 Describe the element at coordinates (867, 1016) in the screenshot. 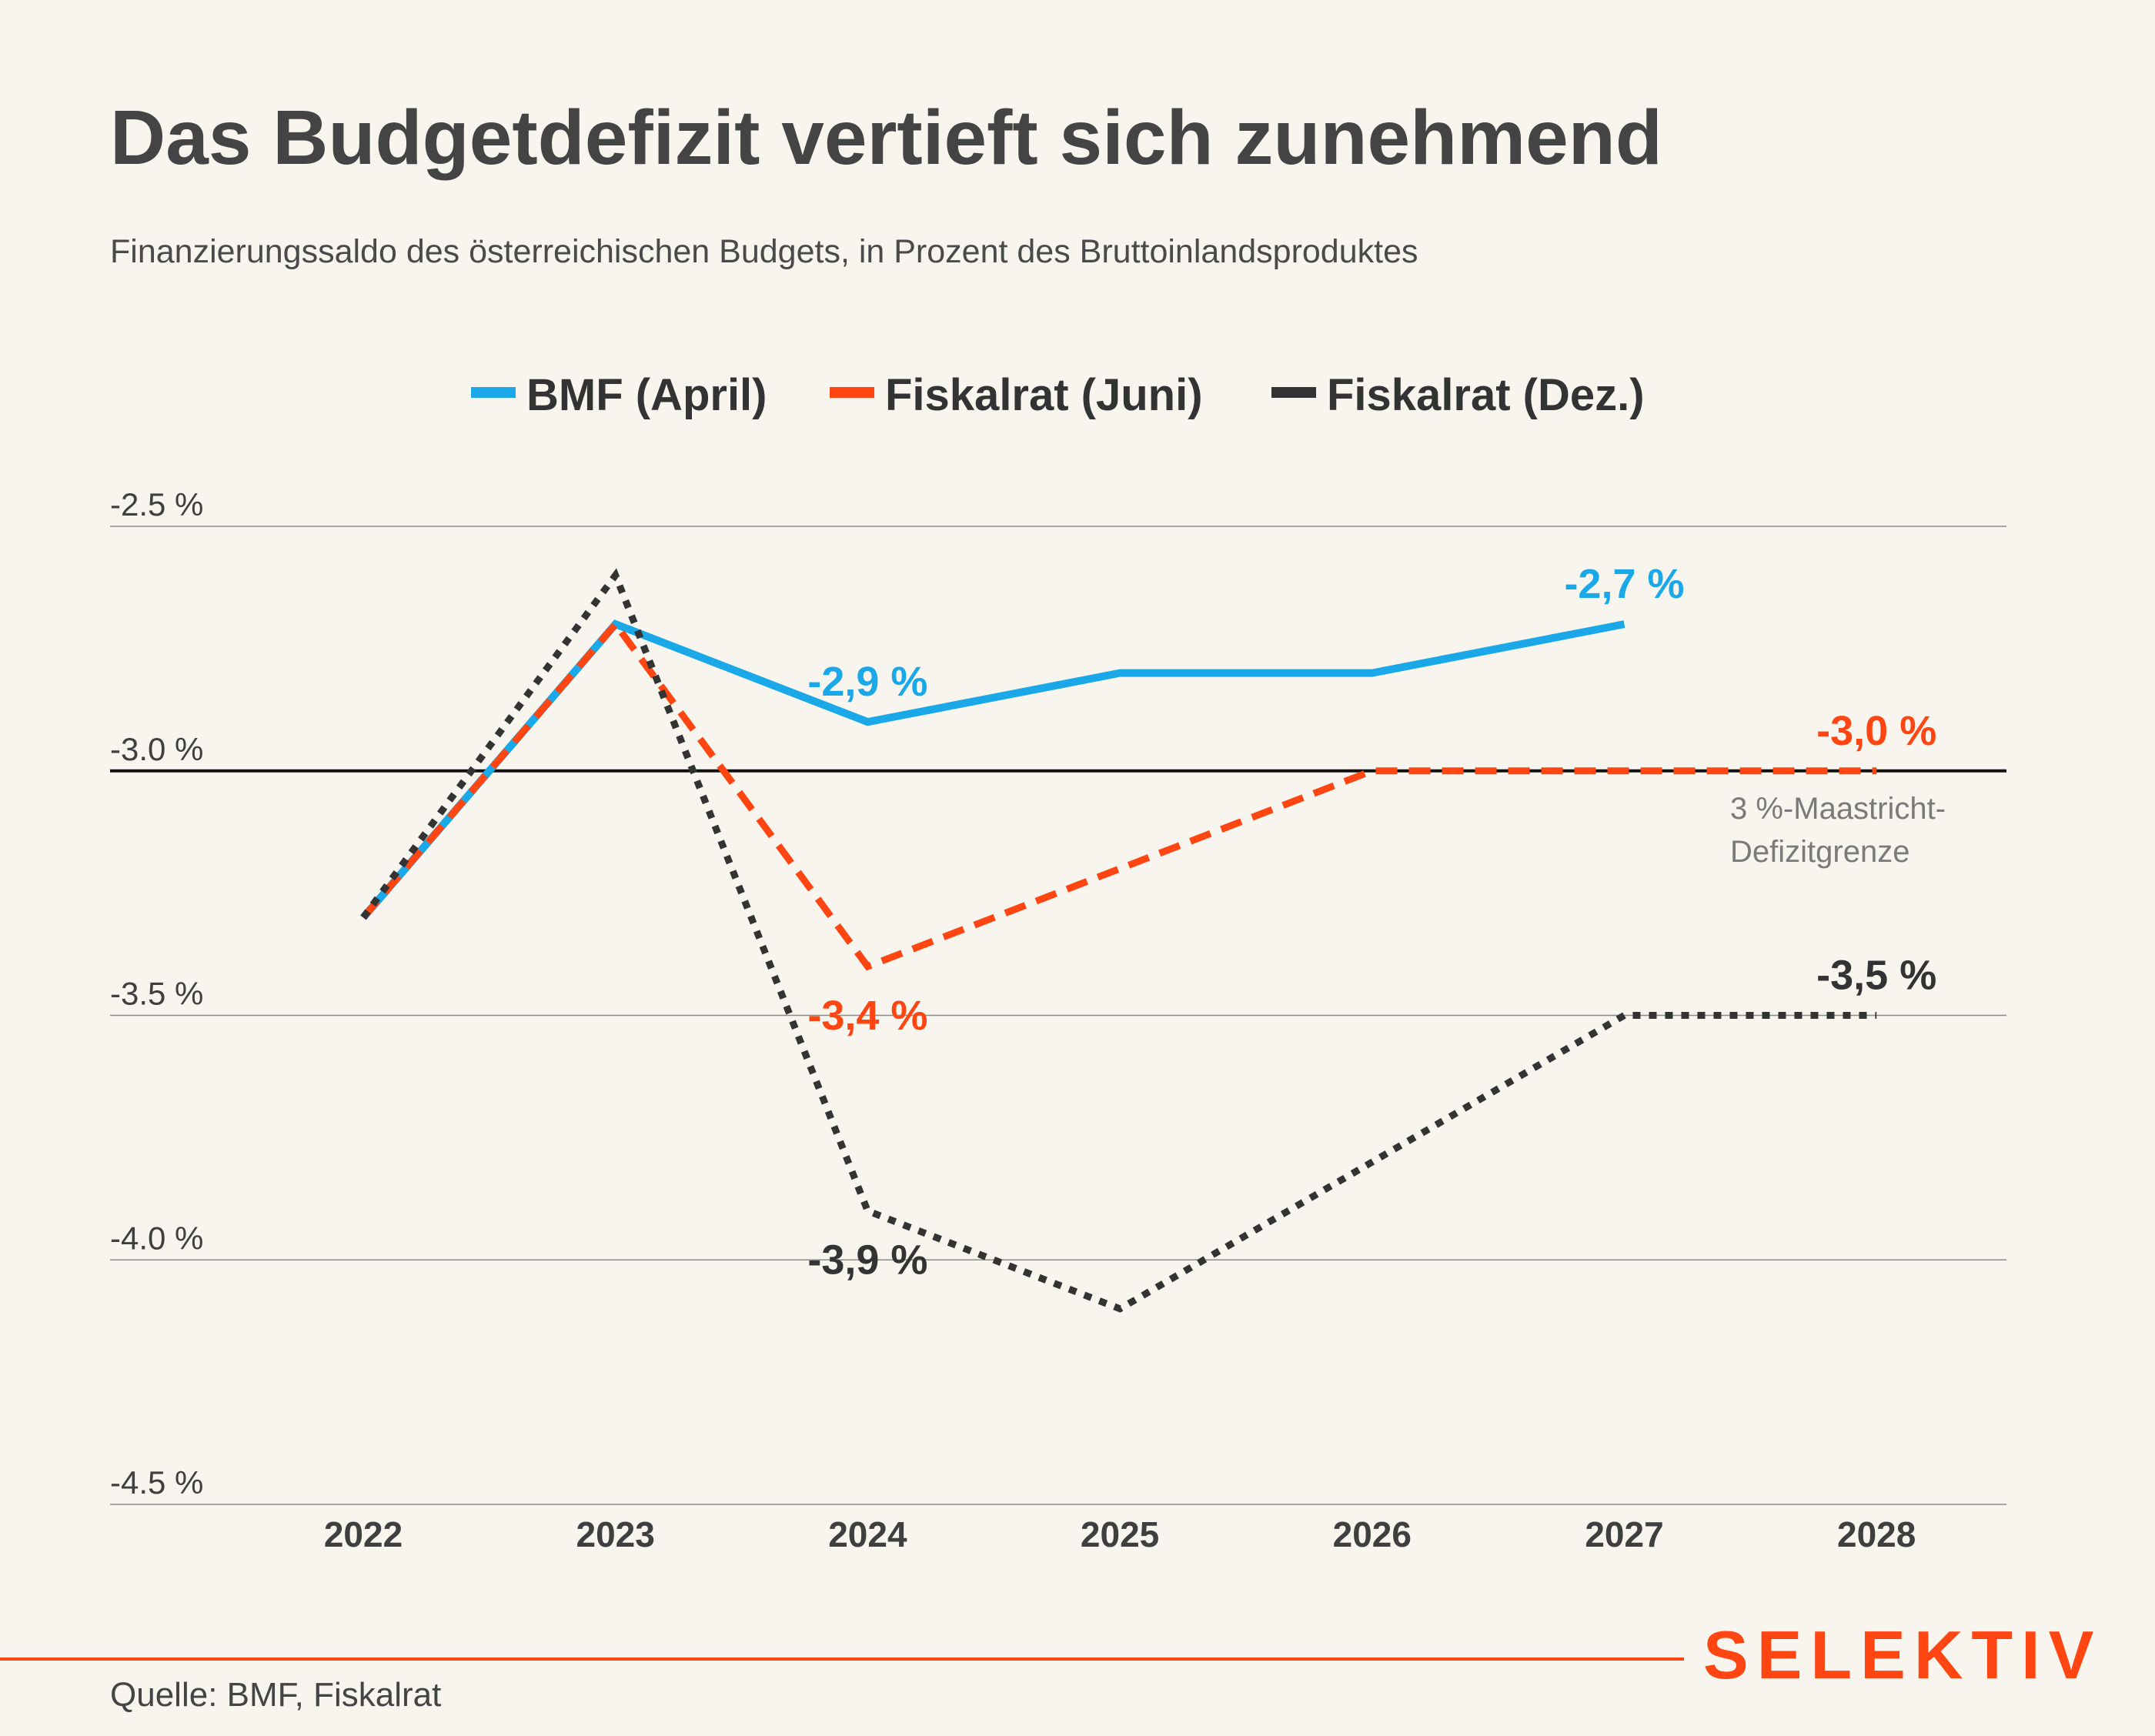

I see `data-label: -3,4 %` at that location.